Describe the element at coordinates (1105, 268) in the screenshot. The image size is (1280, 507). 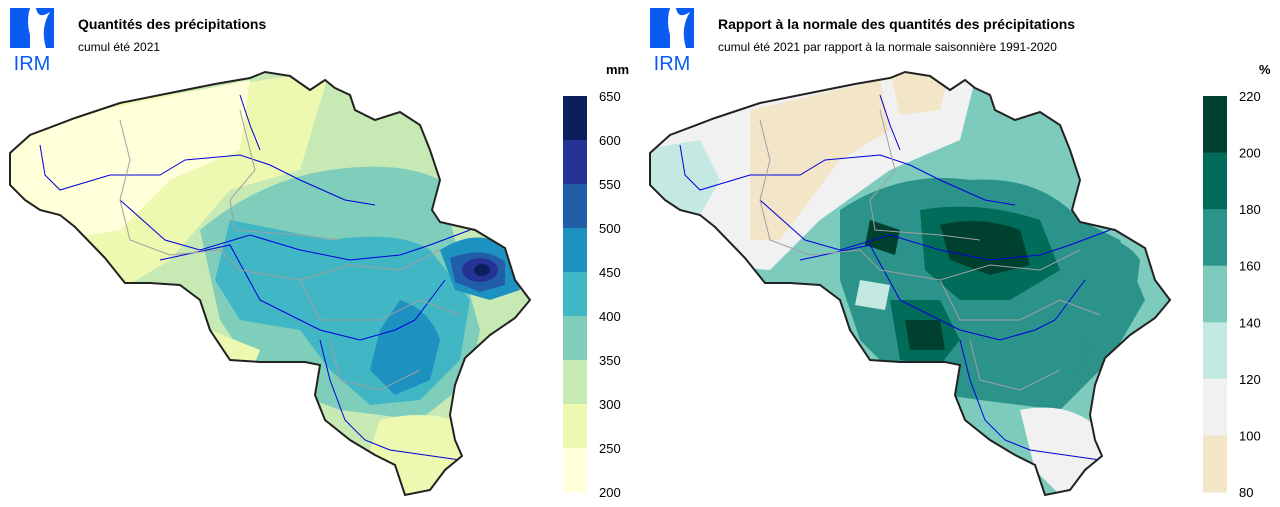
I see `zone-east` at that location.